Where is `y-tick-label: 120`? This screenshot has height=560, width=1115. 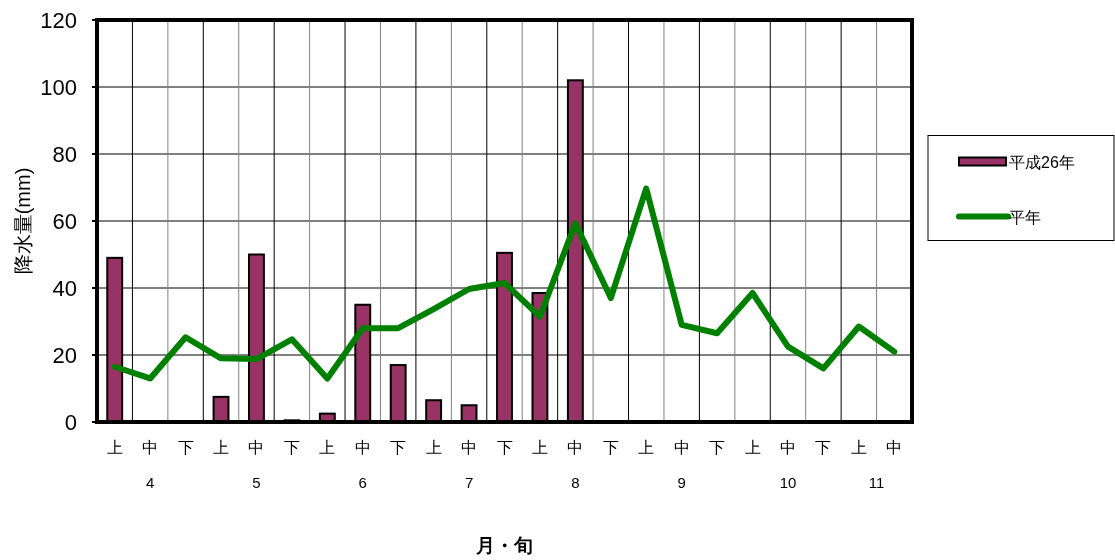
y-tick-label: 120 is located at coordinates (58, 20).